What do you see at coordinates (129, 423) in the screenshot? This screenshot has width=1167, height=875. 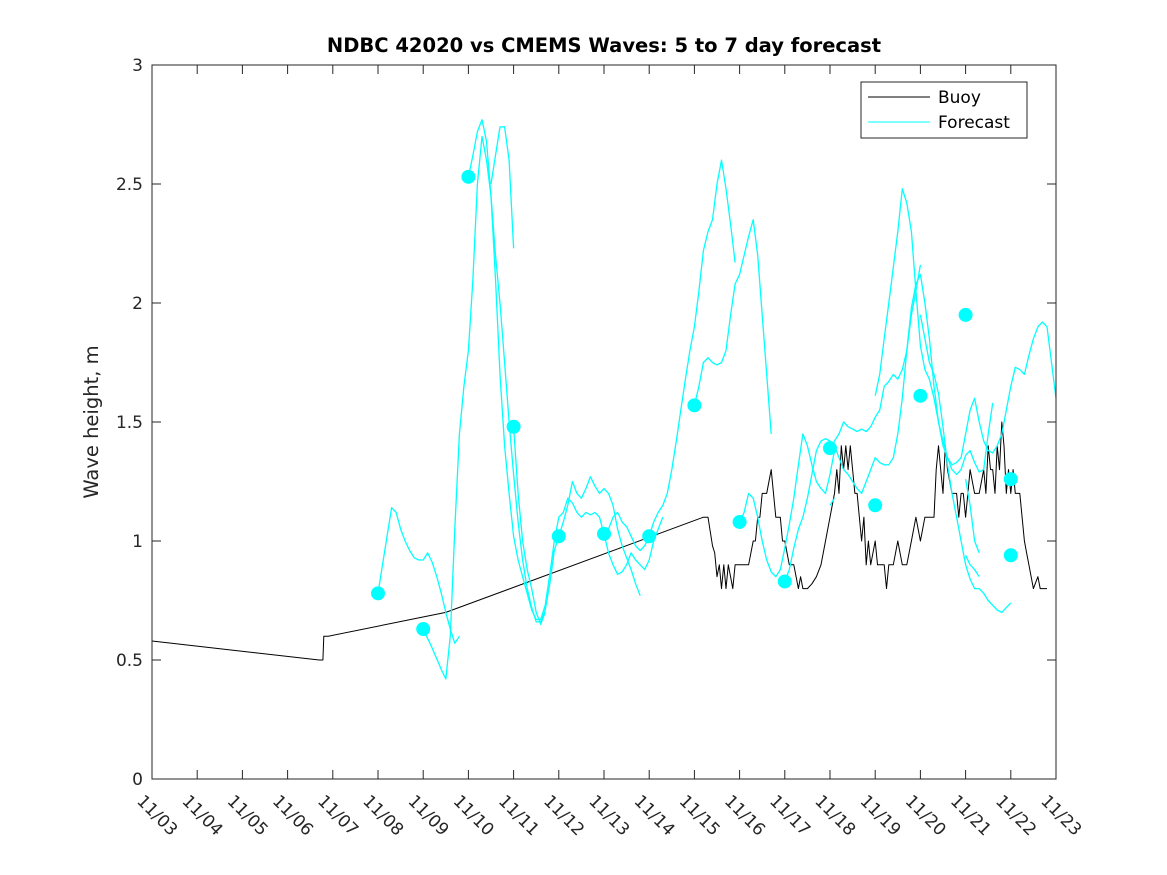 I see `y-tick-label: 1.5` at bounding box center [129, 423].